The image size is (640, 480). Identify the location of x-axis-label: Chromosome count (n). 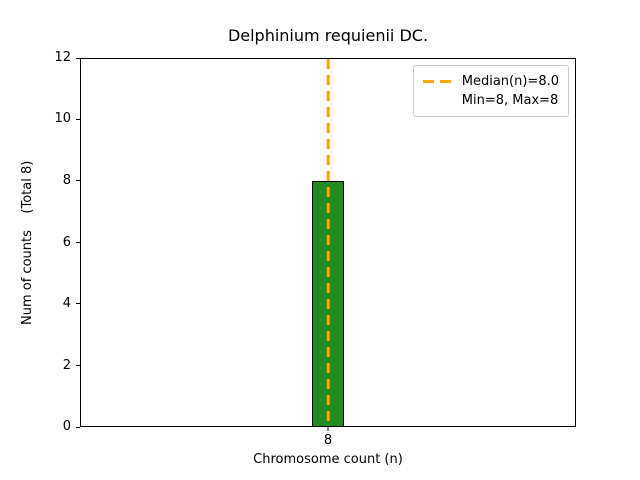
(328, 459).